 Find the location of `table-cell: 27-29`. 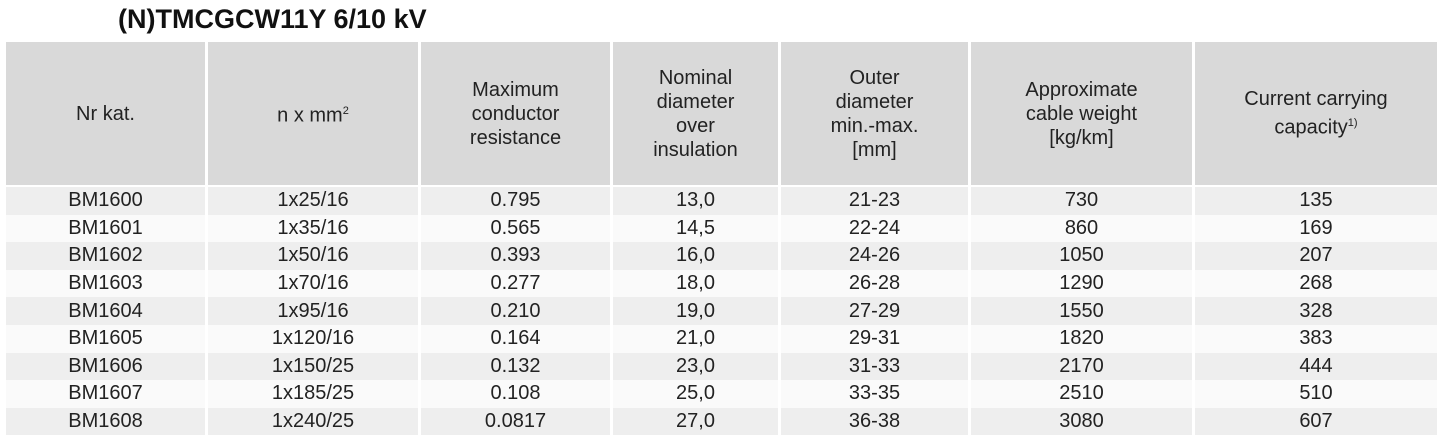

table-cell: 27-29 is located at coordinates (874, 311).